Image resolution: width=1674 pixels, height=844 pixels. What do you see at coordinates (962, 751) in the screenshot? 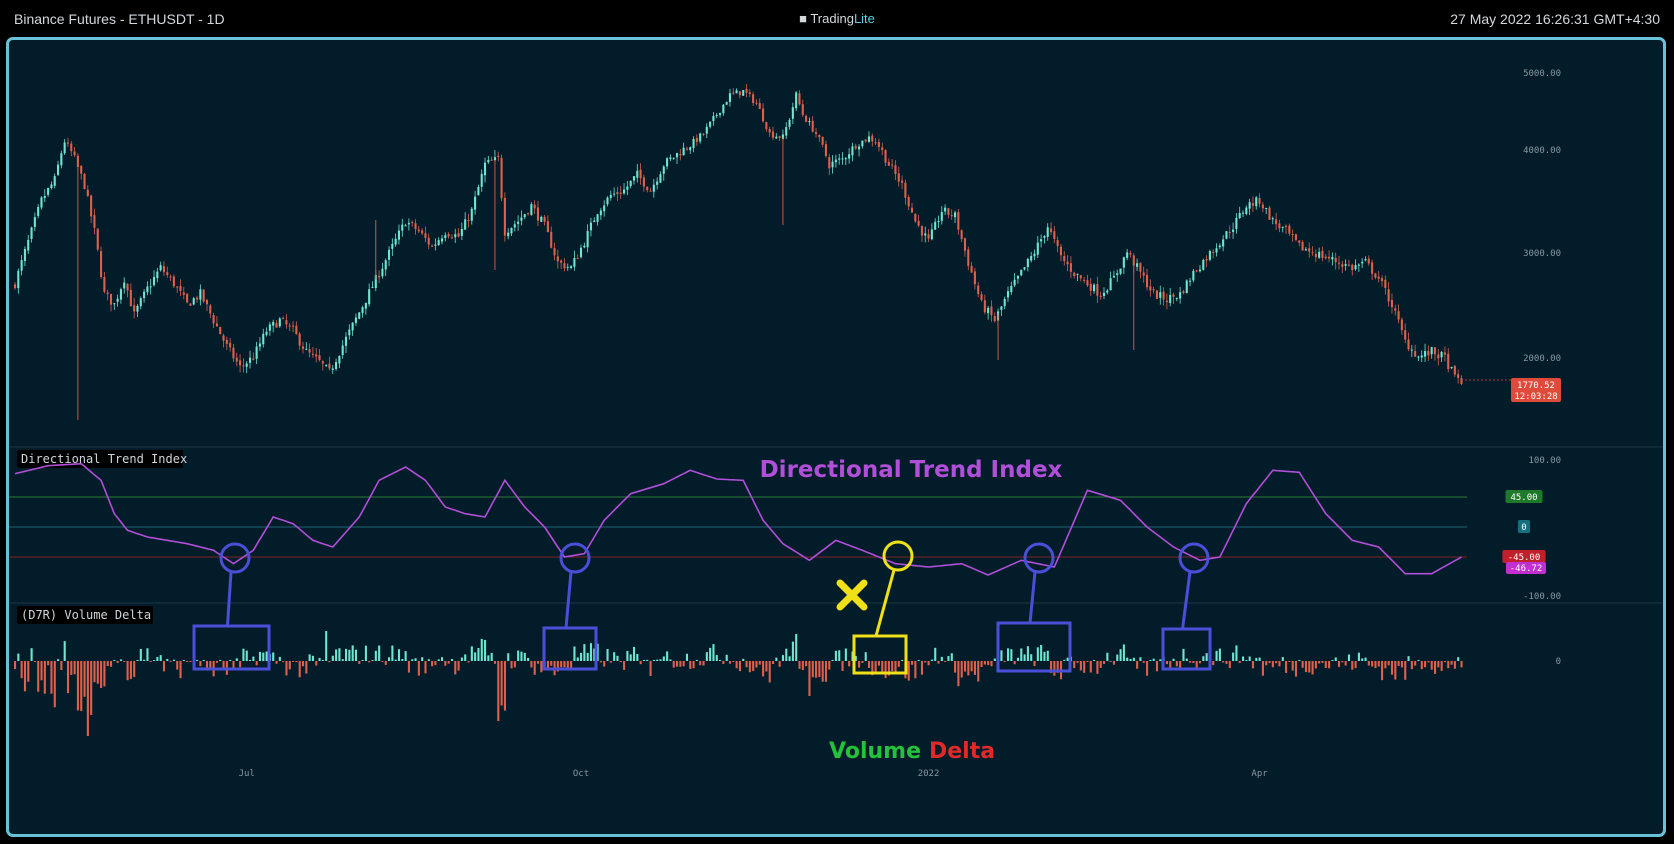
I see `delta-legend-word: Delta` at bounding box center [962, 751].